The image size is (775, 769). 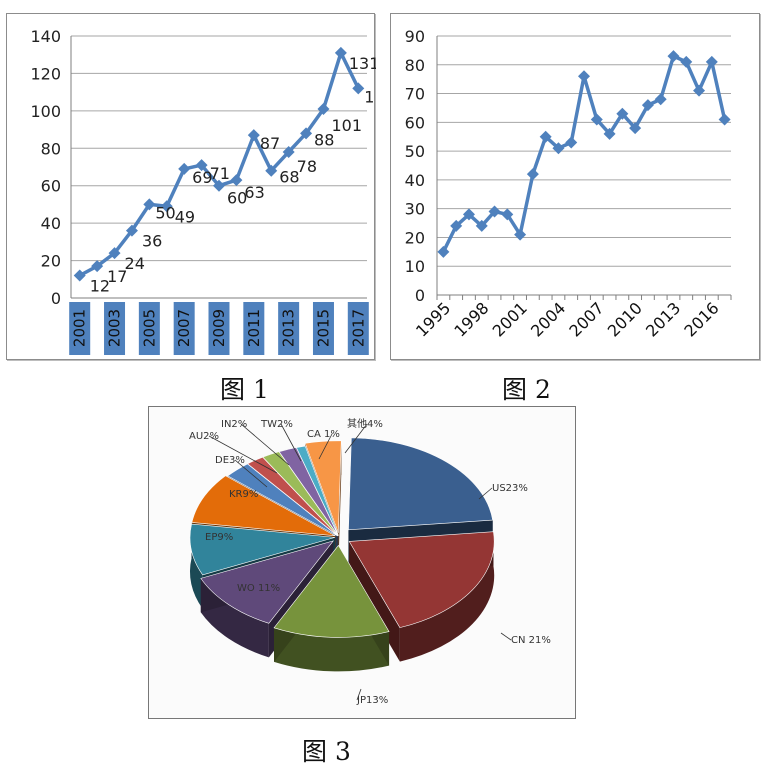 I want to click on data-label: 36, so click(x=152, y=241).